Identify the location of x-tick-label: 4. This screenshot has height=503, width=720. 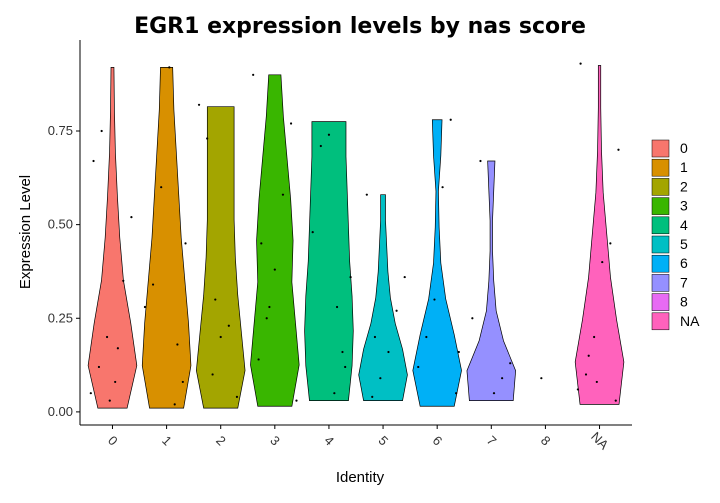
(329, 441).